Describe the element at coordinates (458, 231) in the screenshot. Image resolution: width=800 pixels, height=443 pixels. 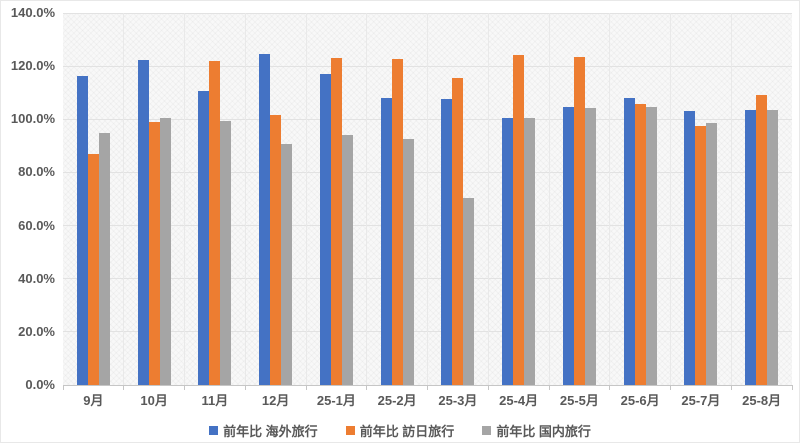
I see `bar-前年比 訪日旅行-25-3月` at that location.